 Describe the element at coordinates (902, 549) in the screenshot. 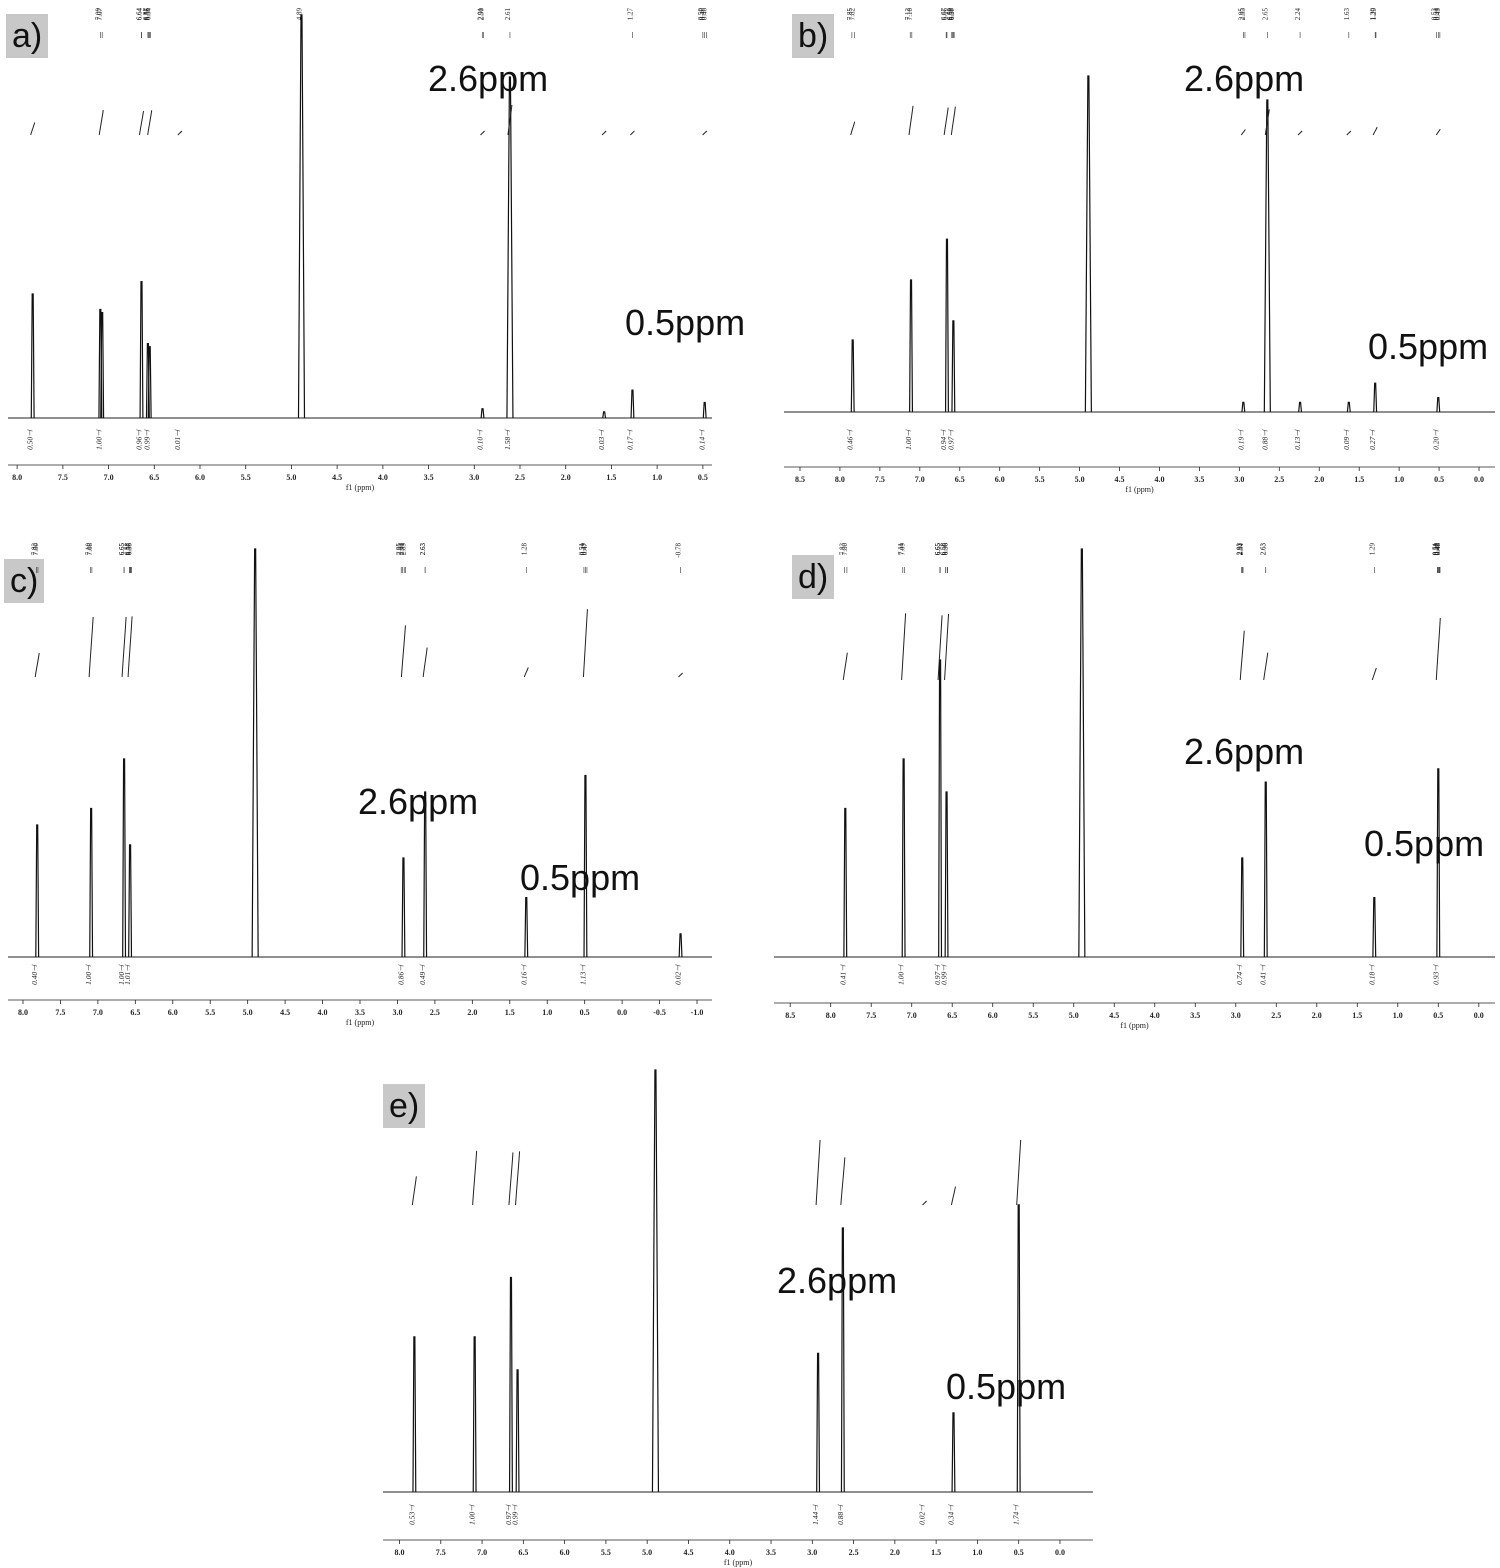

I see `peak-shift-label: 7.09` at that location.